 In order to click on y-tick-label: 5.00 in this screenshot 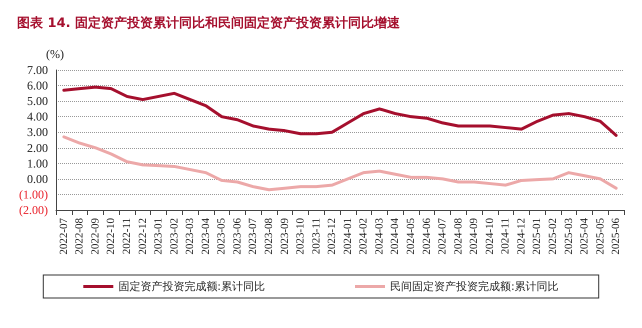, I will do `click(37, 101)`.